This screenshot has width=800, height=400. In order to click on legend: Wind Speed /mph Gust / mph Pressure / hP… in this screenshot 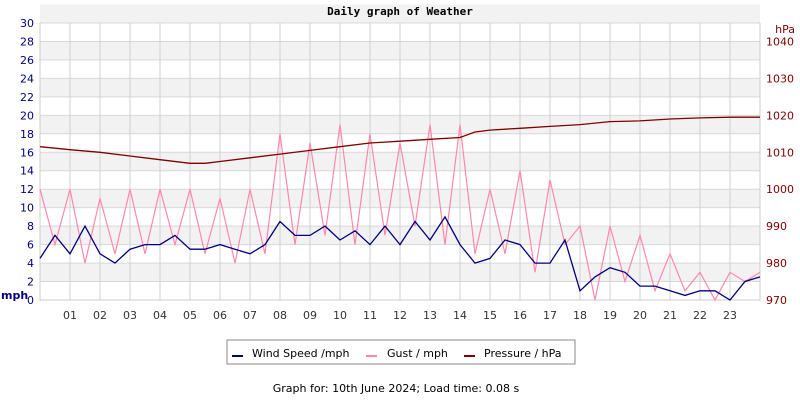, I will do `click(401, 352)`.